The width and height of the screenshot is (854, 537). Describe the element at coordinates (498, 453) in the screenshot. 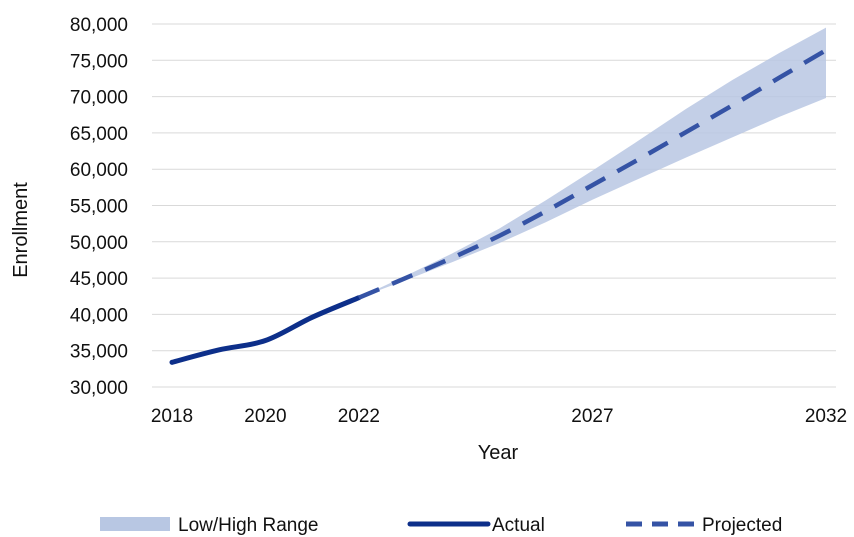

I see `x-axis-title: Year` at that location.